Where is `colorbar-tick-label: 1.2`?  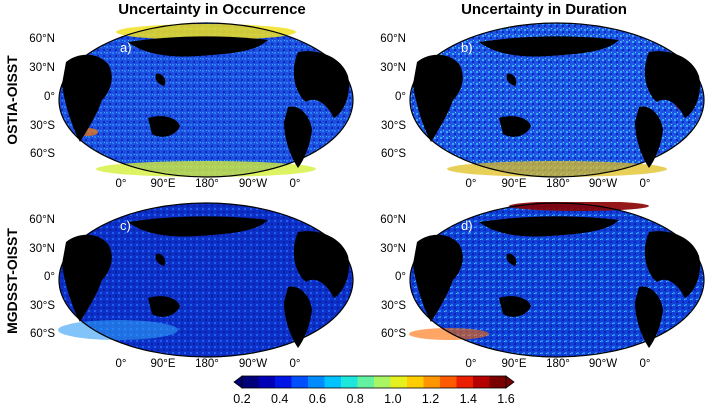 colorbar-tick-label: 1.2 is located at coordinates (430, 399).